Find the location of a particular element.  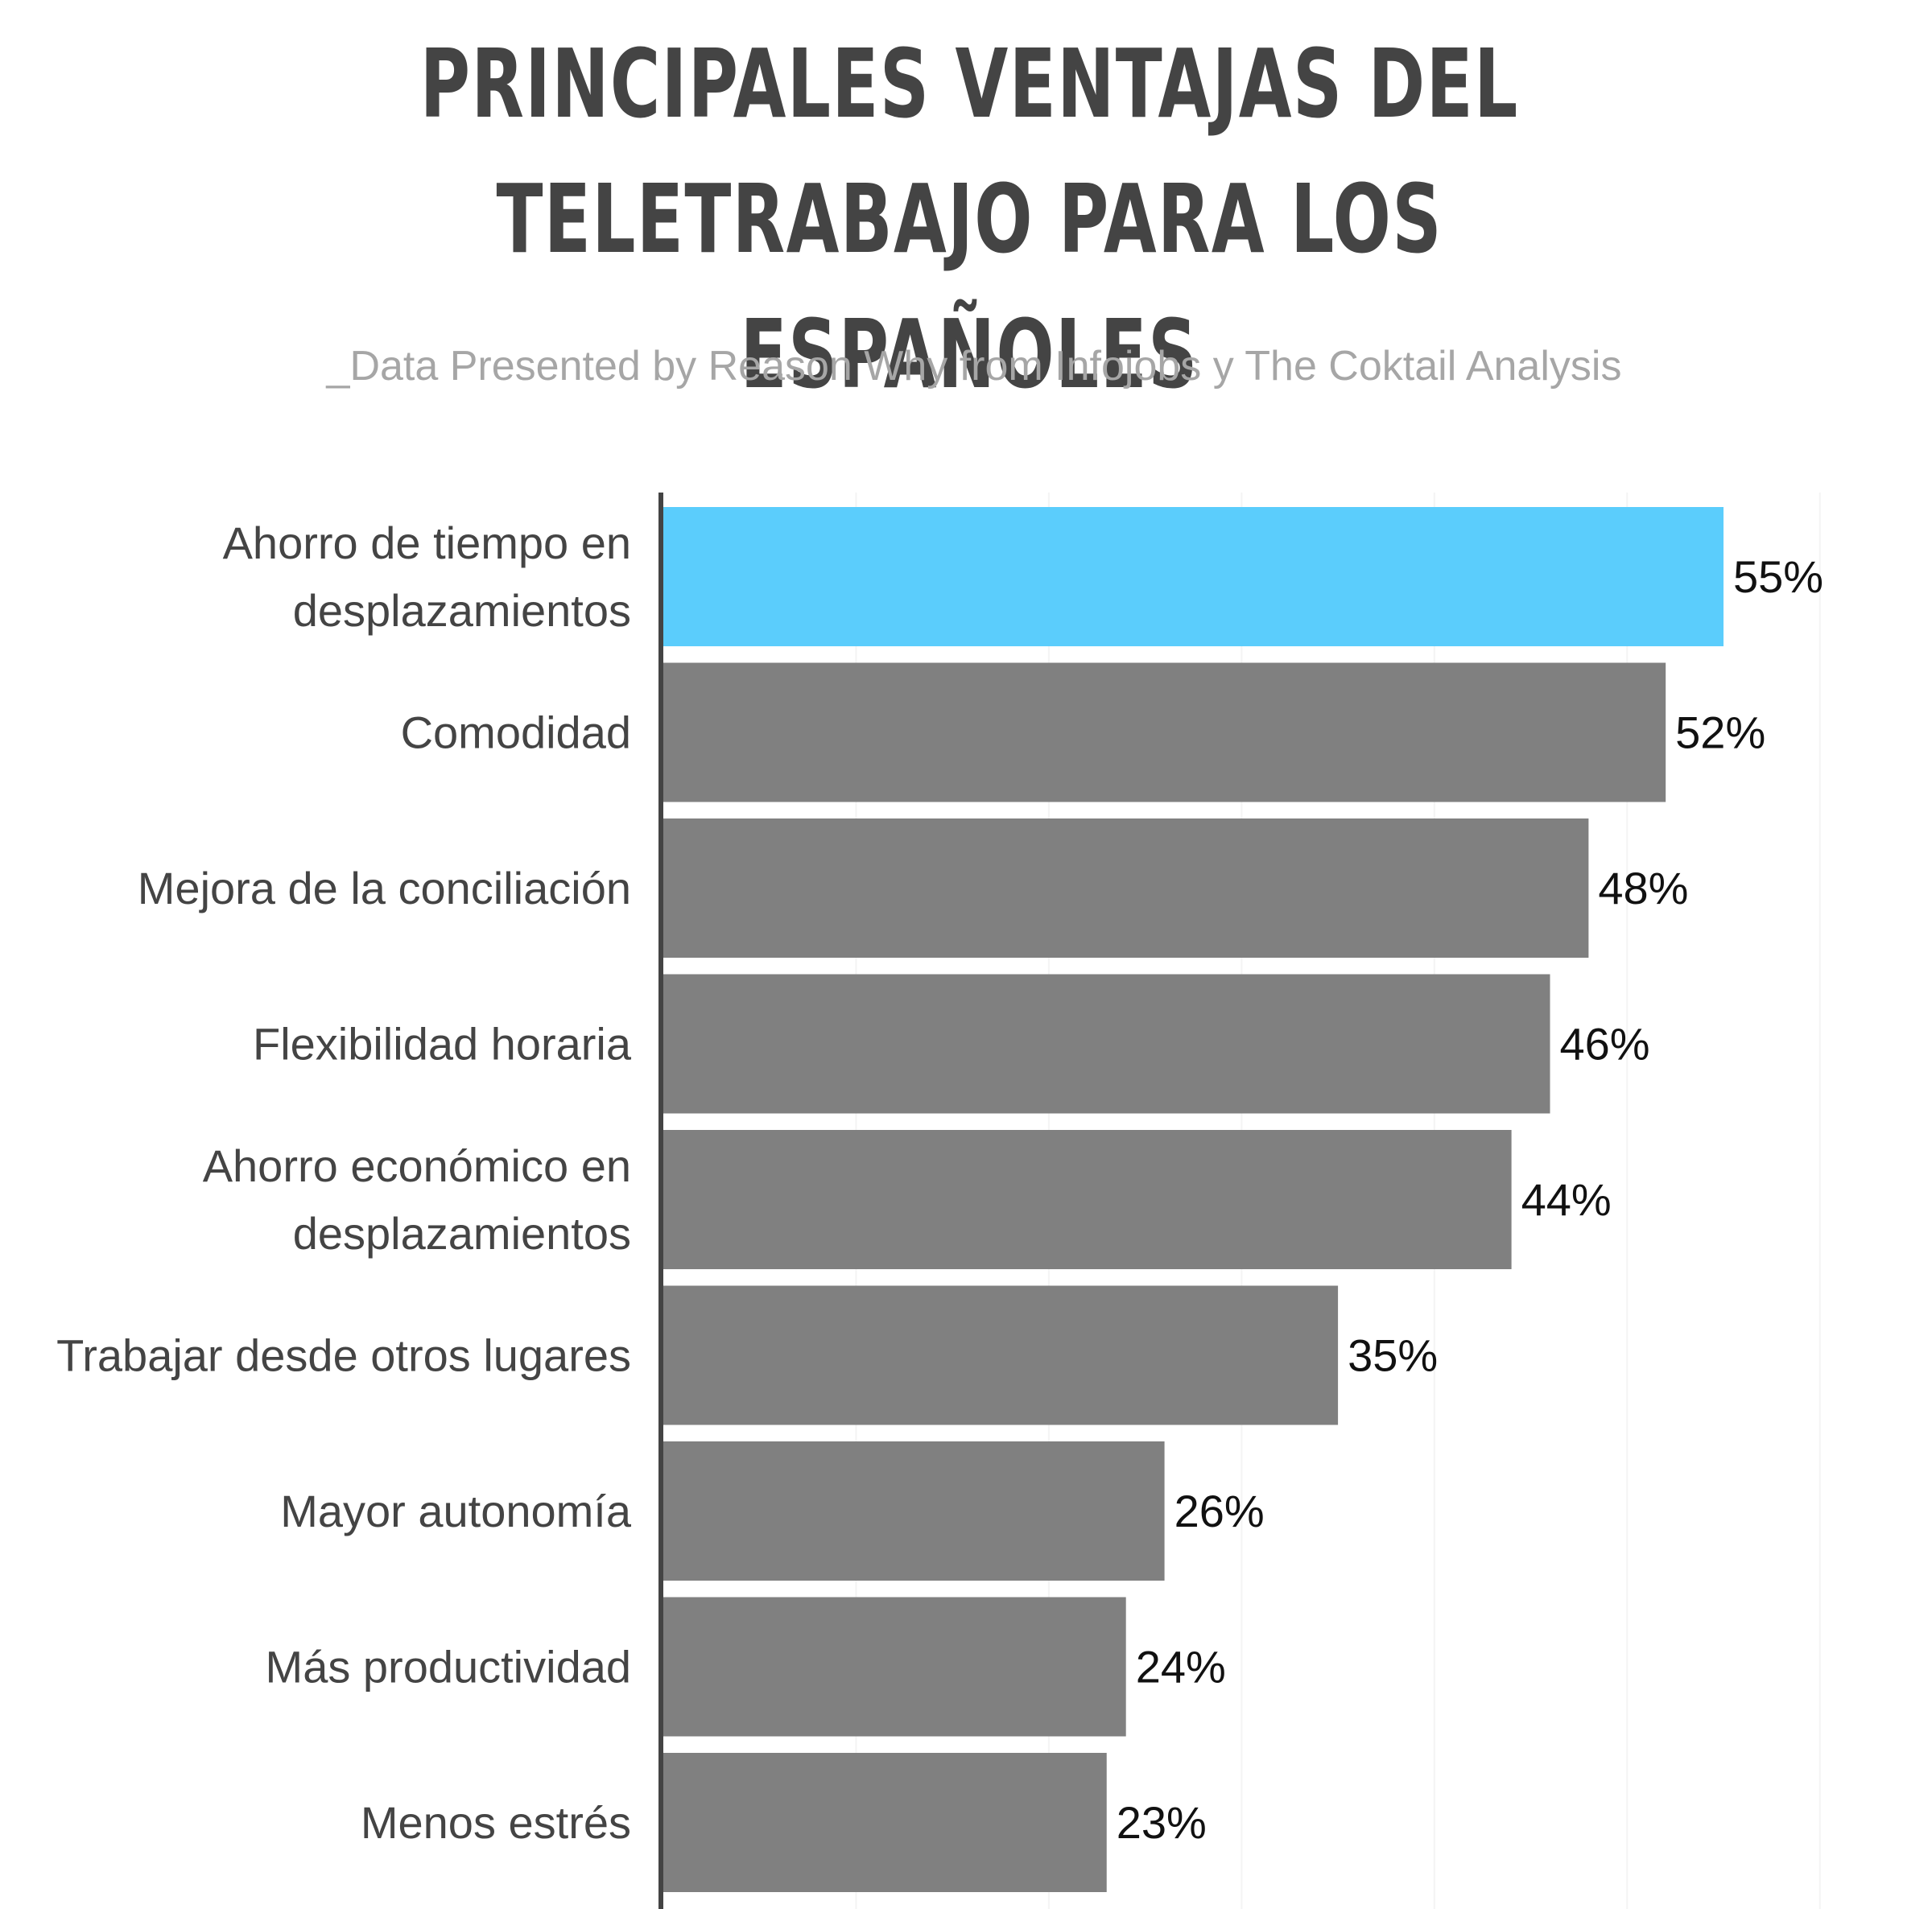

category-label: Trabajar desde otros lugares is located at coordinates (343, 1356).